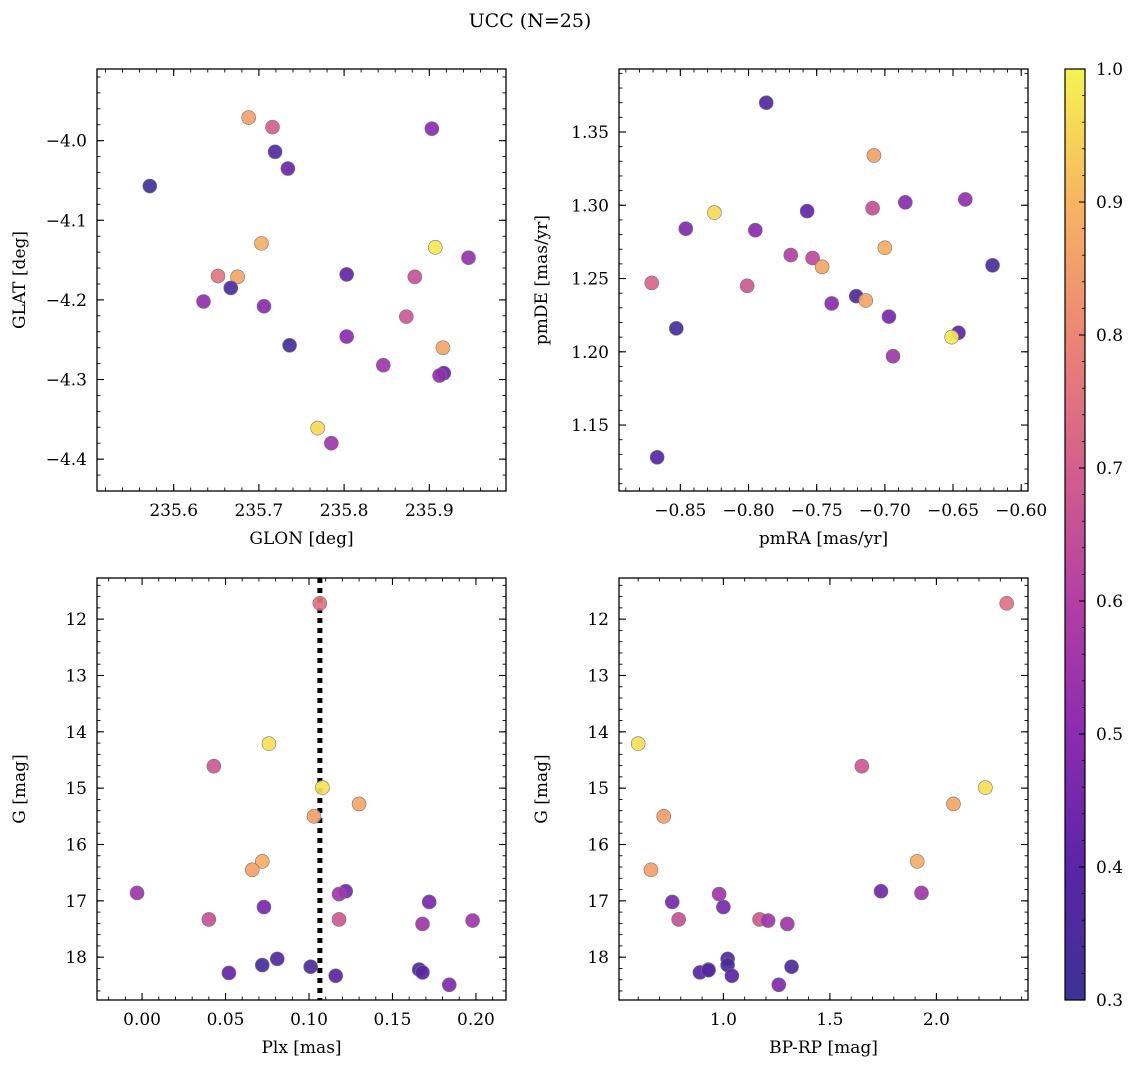  Describe the element at coordinates (1109, 602) in the screenshot. I see `colorbar-tick-label: 0.6` at that location.